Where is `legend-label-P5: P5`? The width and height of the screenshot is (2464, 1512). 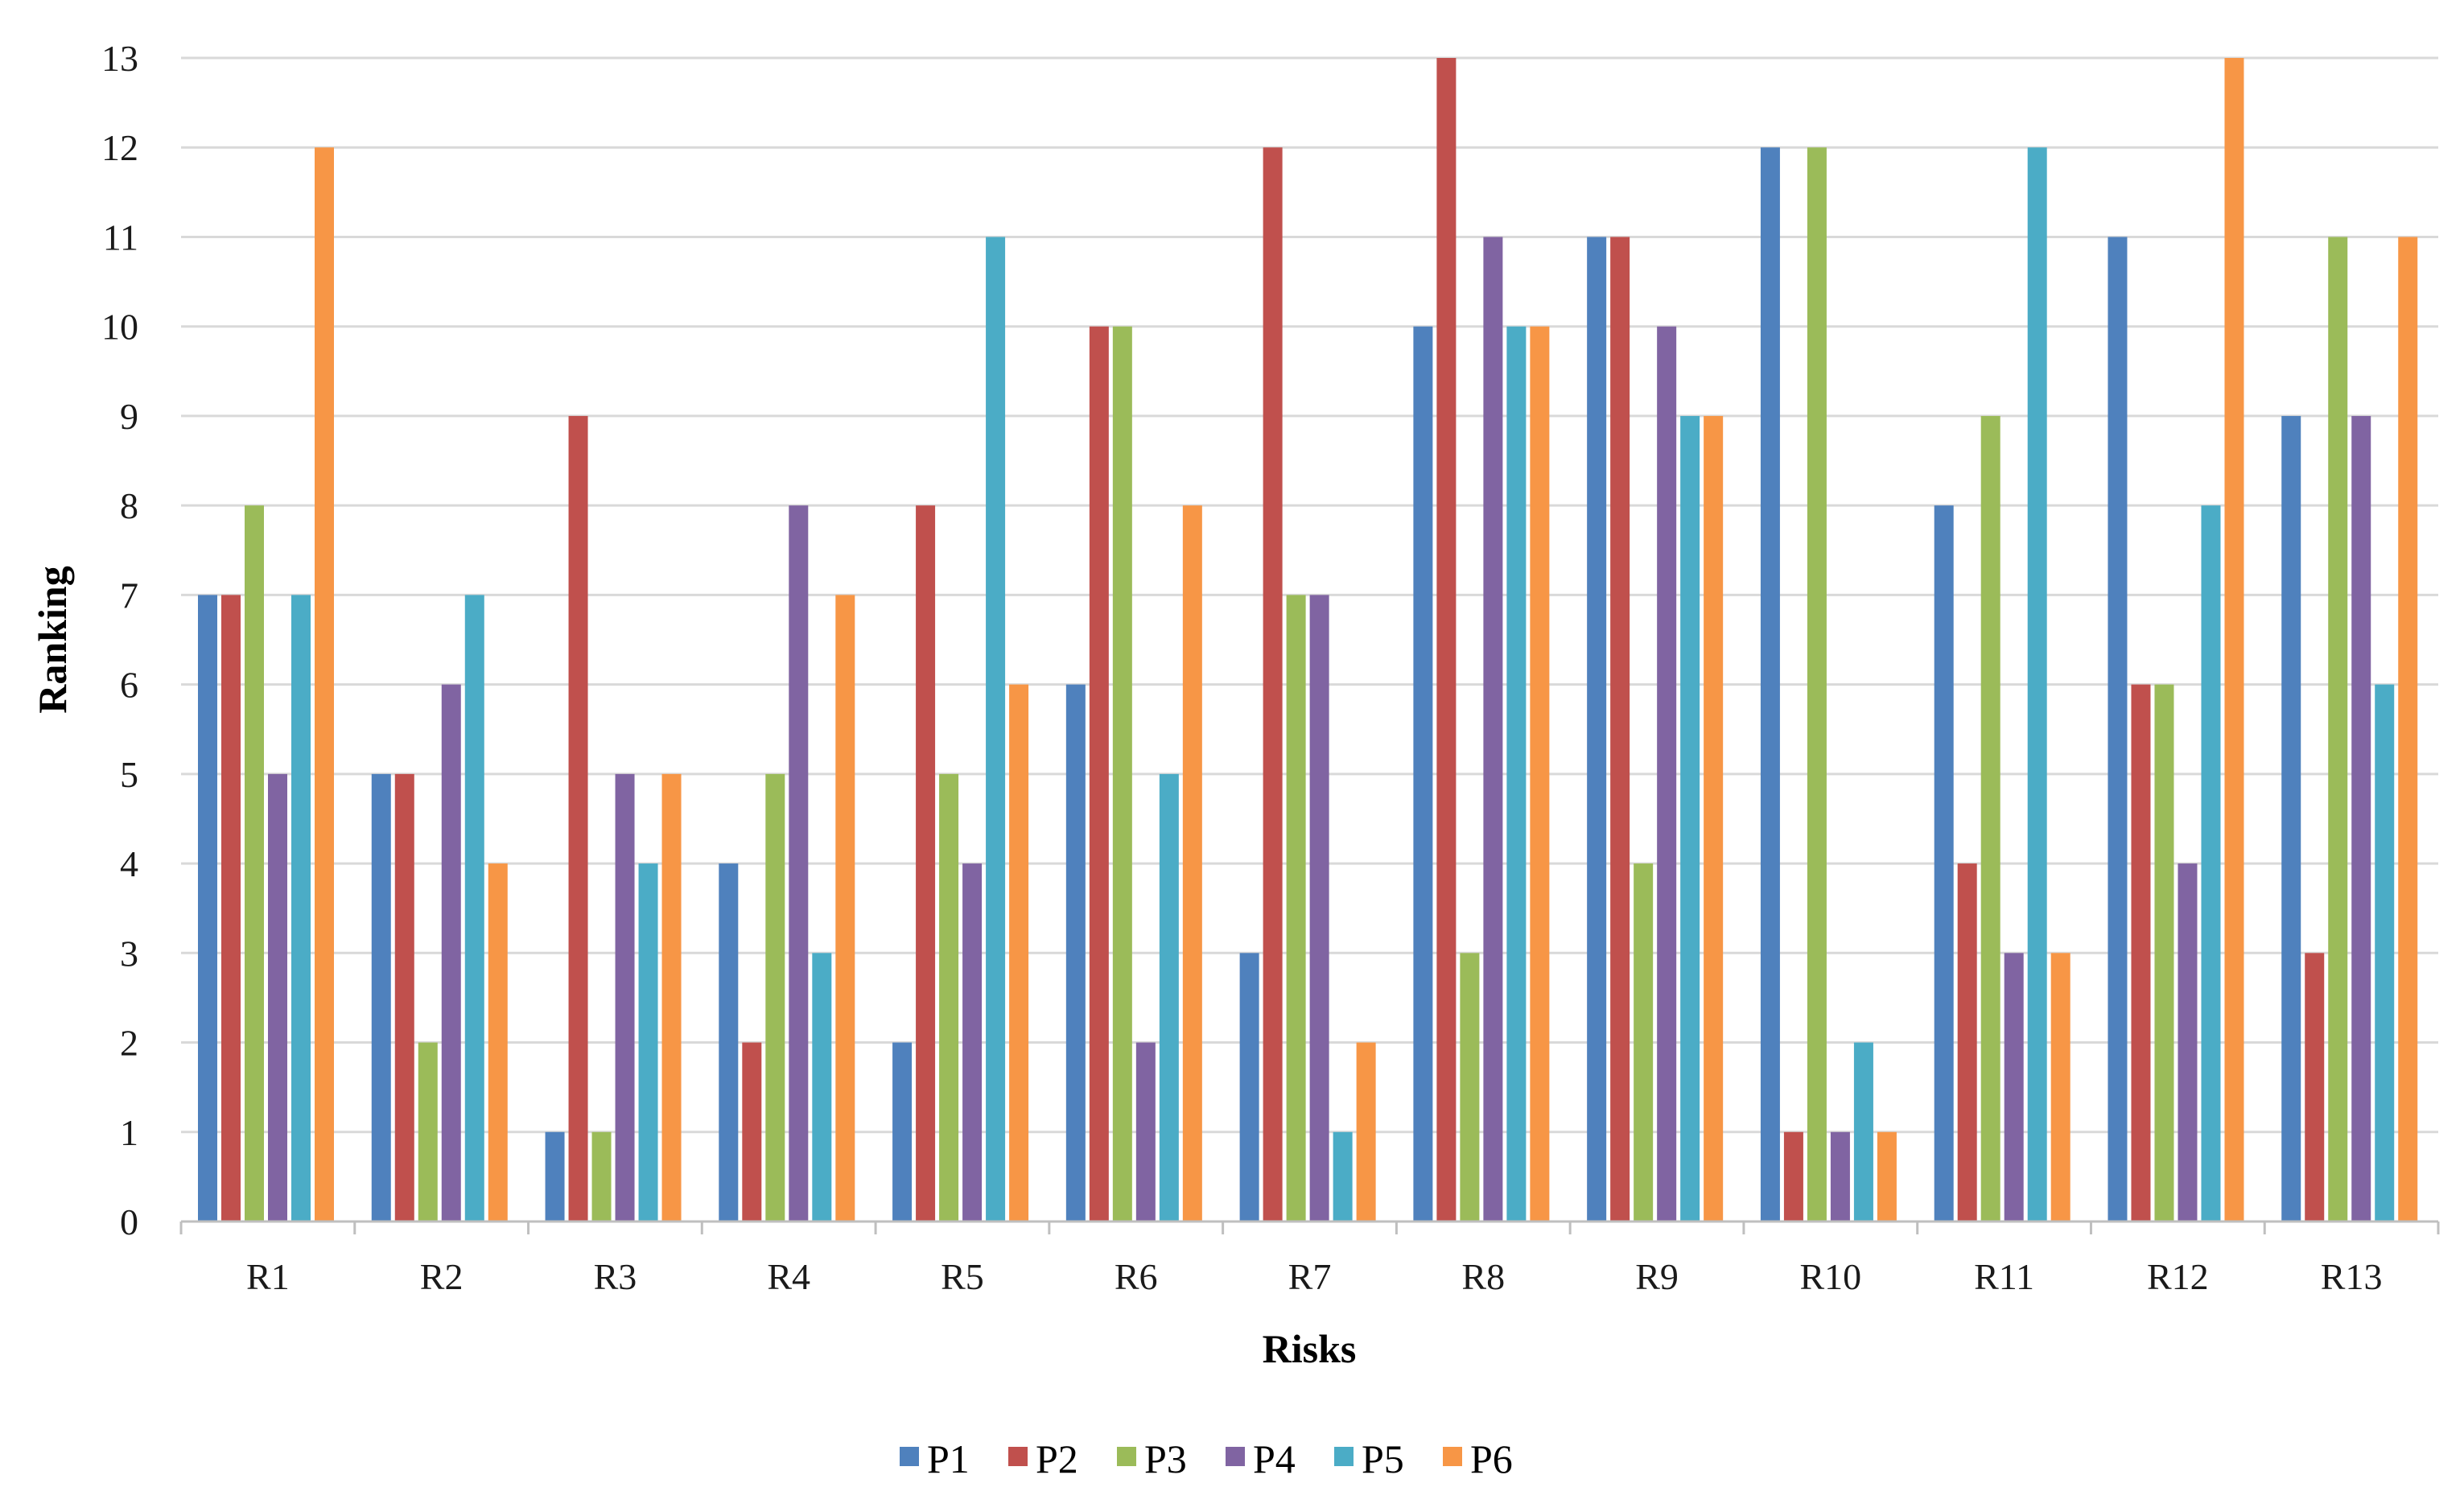 legend-label-P5: P5 is located at coordinates (1383, 1458).